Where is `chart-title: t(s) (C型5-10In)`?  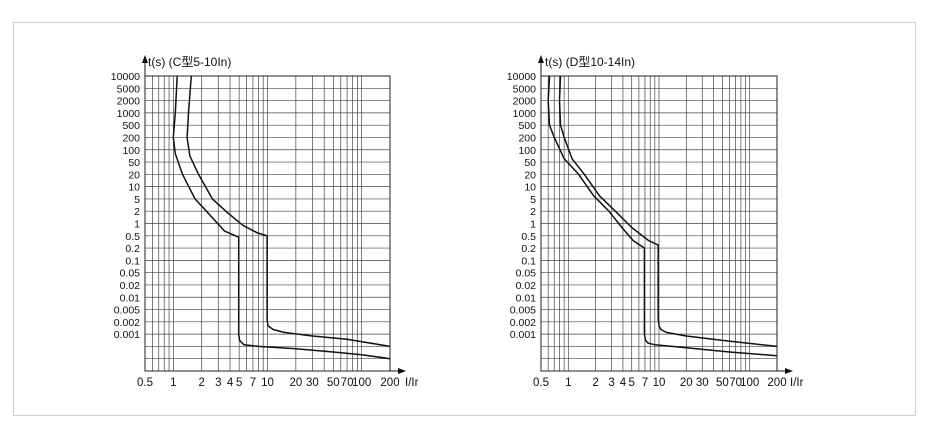 chart-title: t(s) (C型5-10In) is located at coordinates (189, 62).